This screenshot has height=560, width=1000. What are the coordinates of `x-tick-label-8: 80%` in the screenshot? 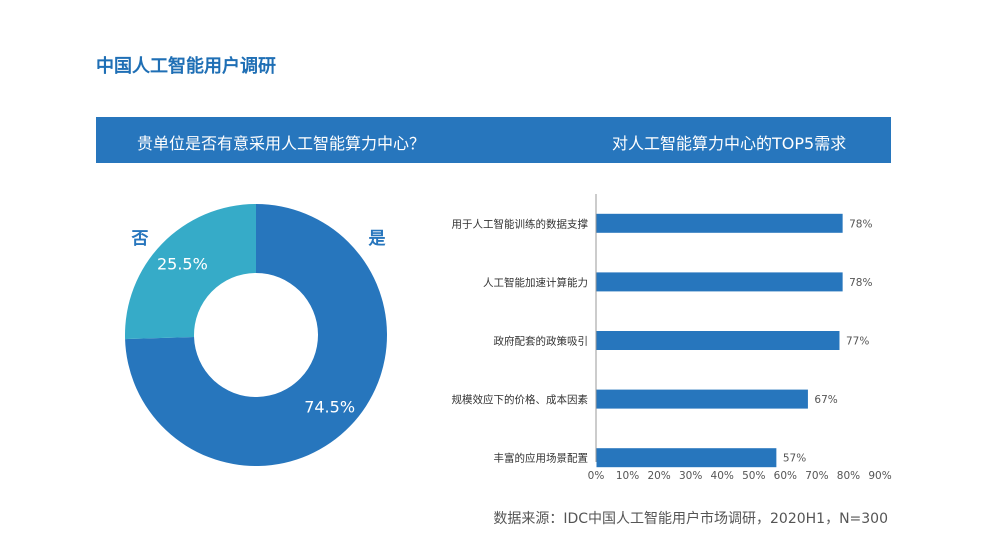 It's located at (848, 476).